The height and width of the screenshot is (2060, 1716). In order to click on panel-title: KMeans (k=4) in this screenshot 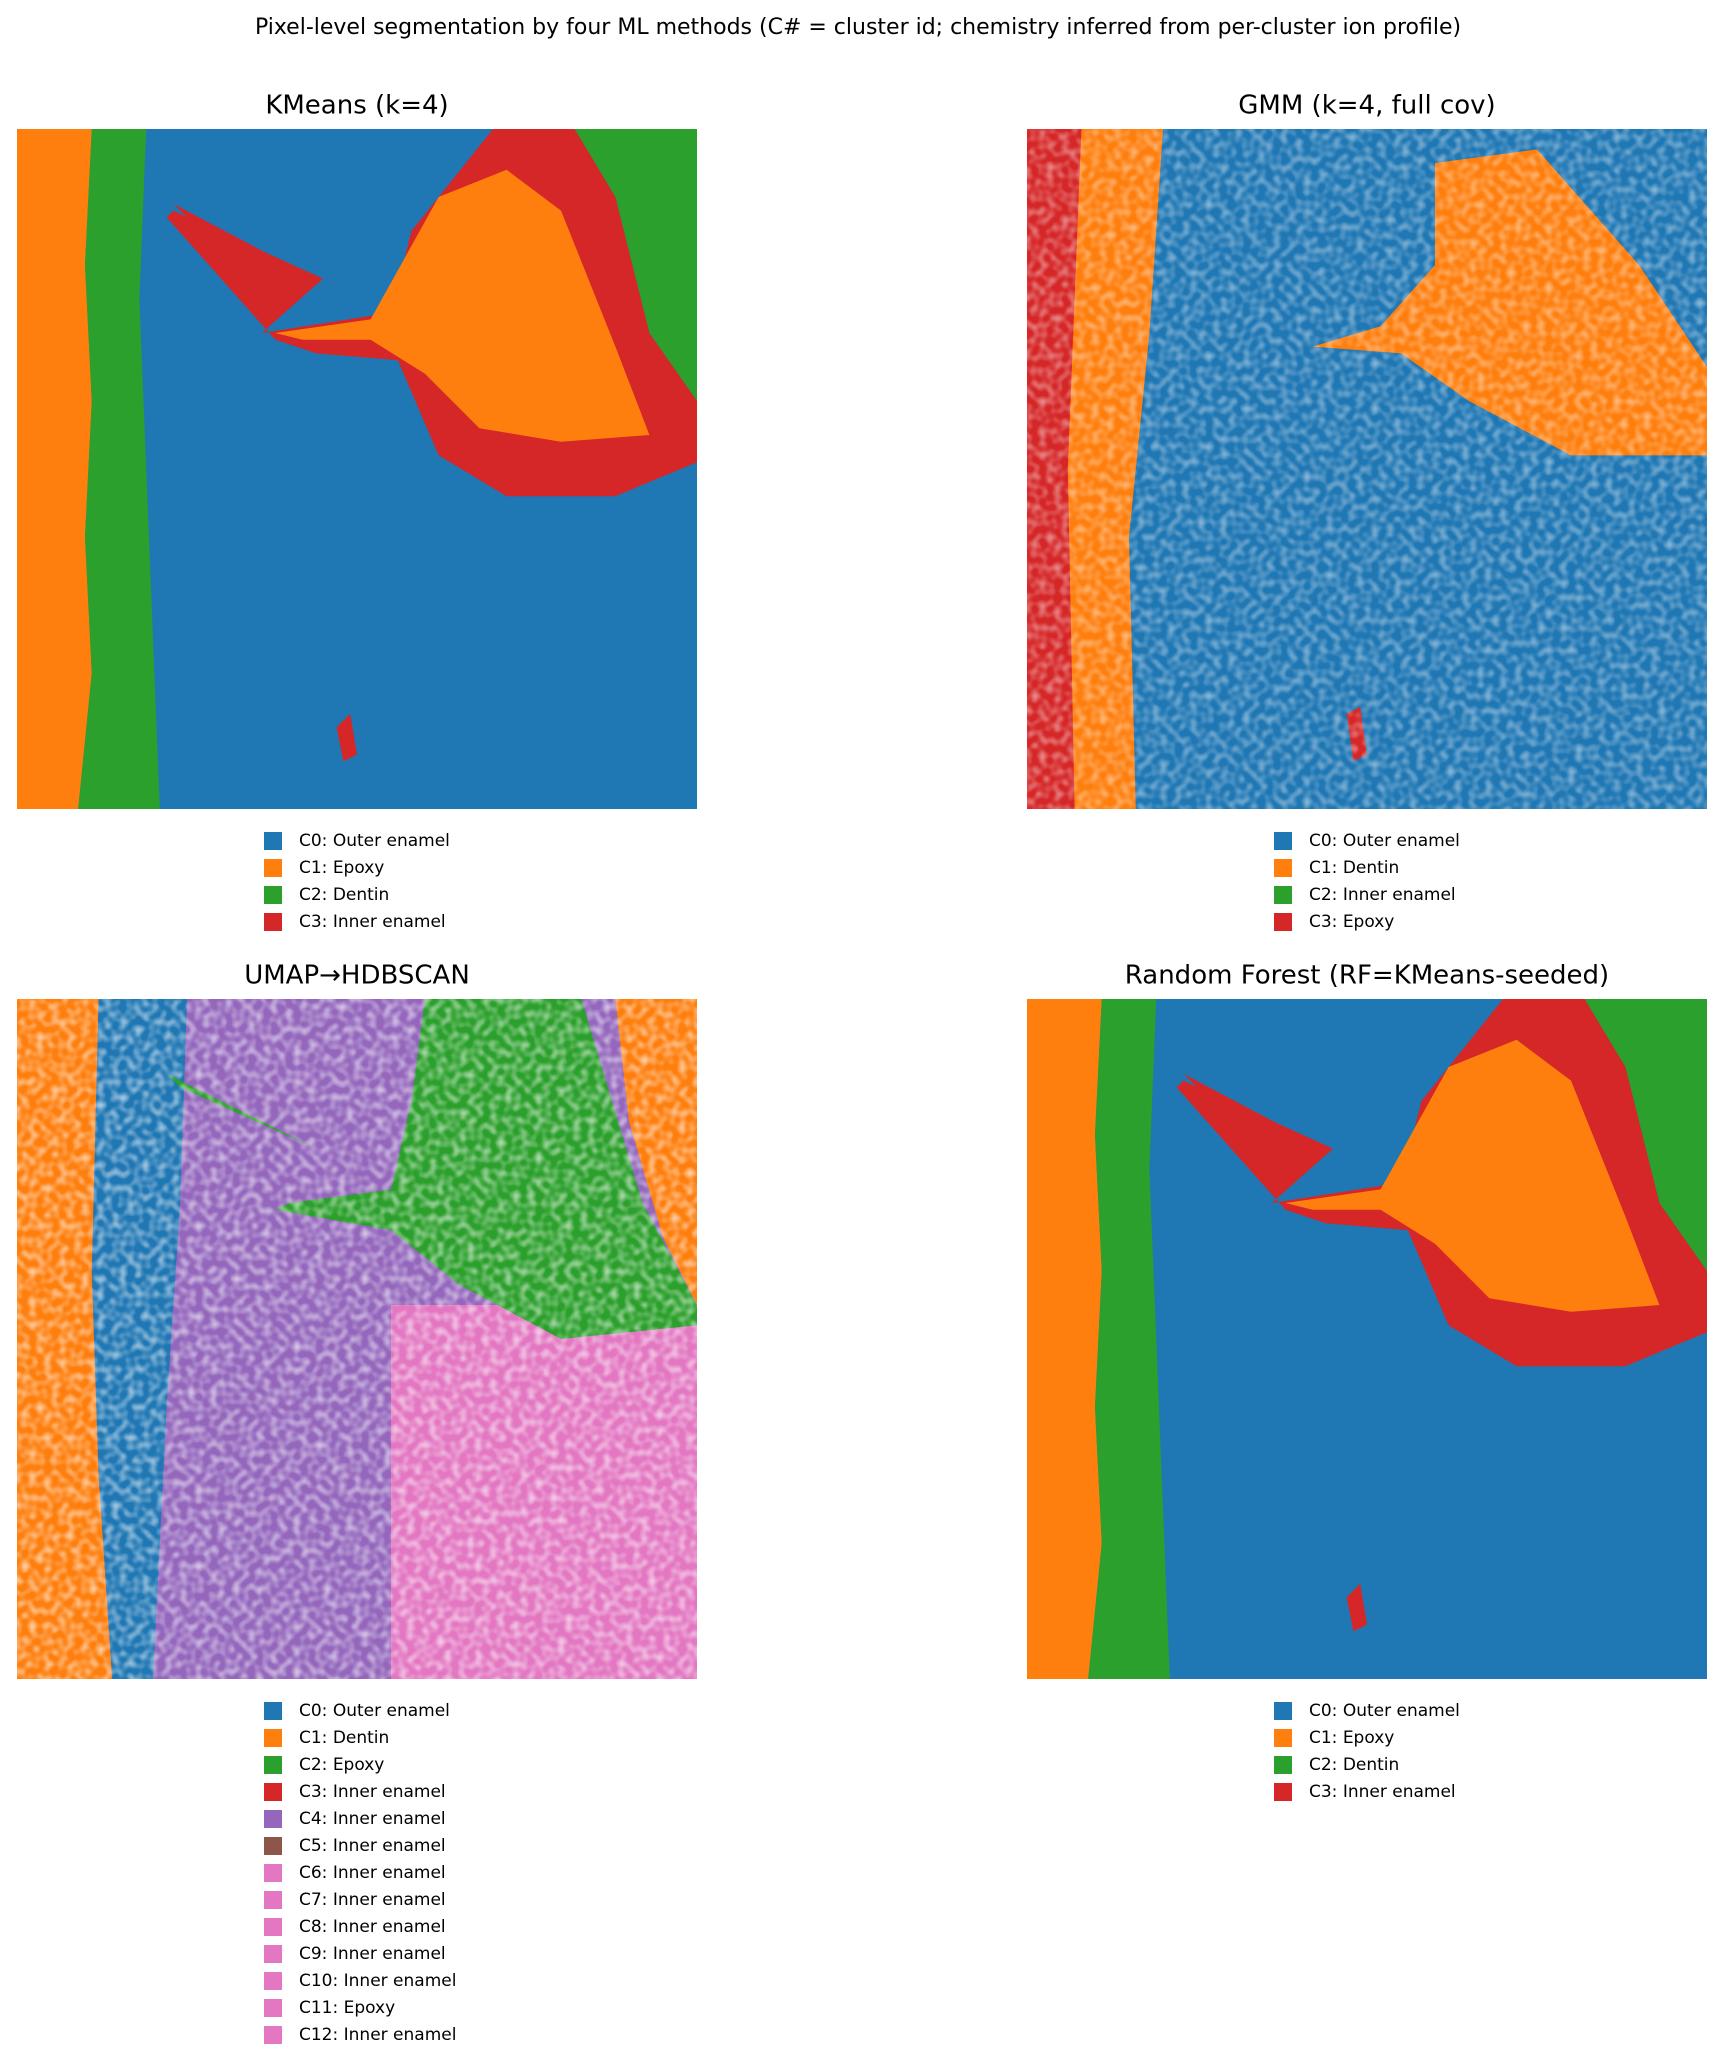, I will do `click(356, 106)`.